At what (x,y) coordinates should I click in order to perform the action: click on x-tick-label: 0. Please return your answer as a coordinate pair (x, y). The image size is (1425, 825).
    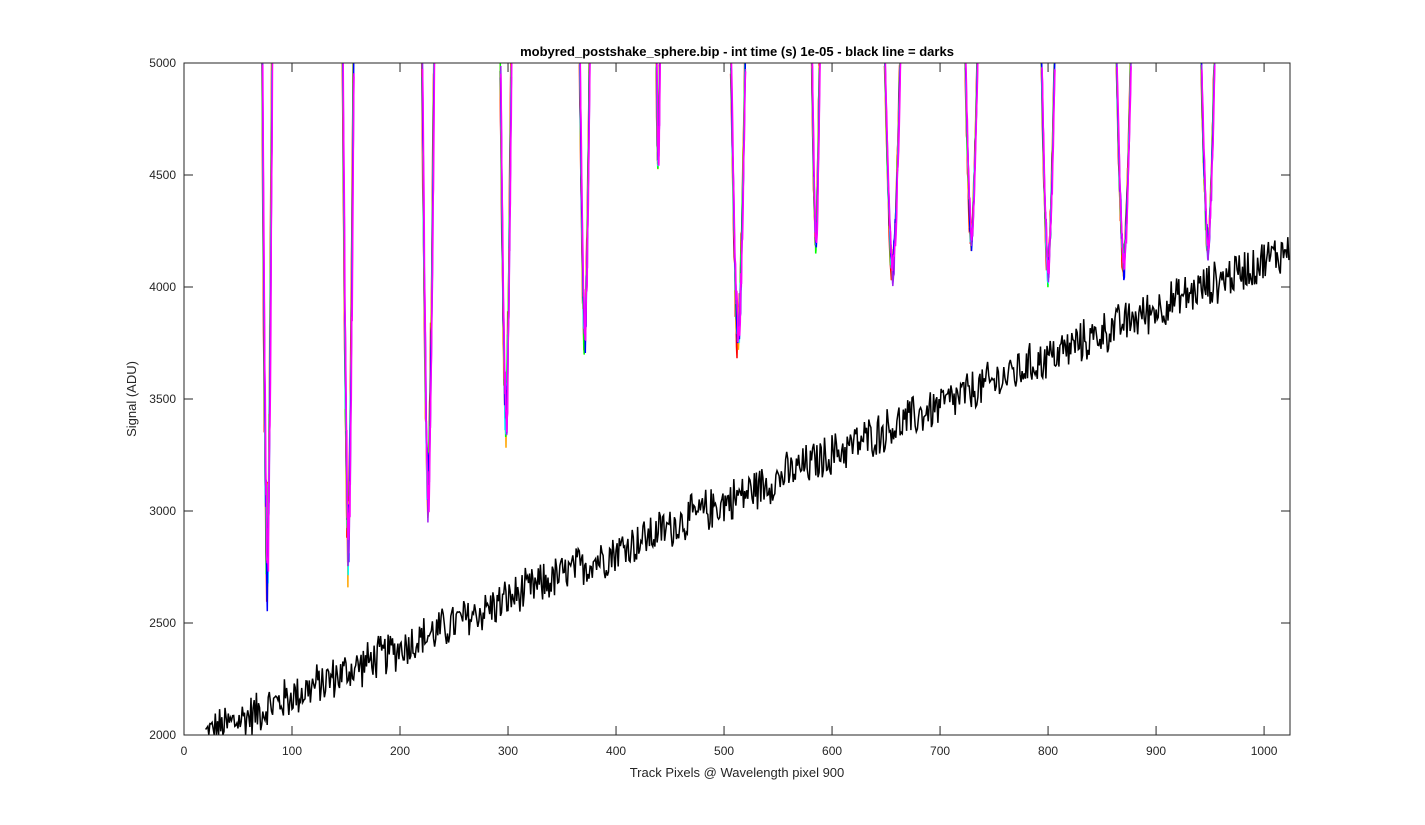
    Looking at the image, I should click on (184, 751).